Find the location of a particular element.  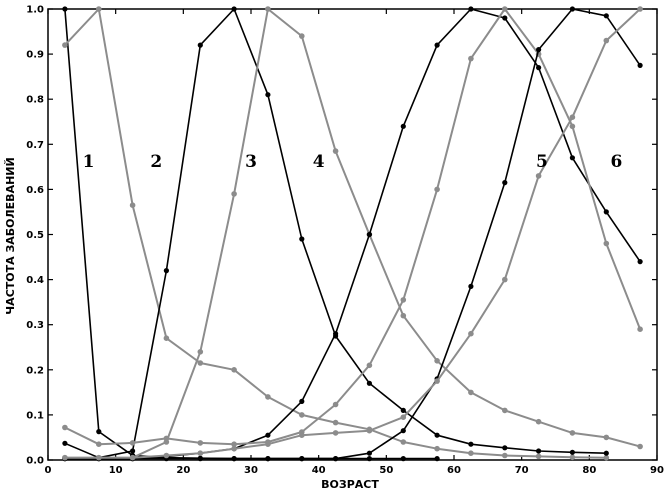

curve-label-1: 1 is located at coordinates (89, 162).